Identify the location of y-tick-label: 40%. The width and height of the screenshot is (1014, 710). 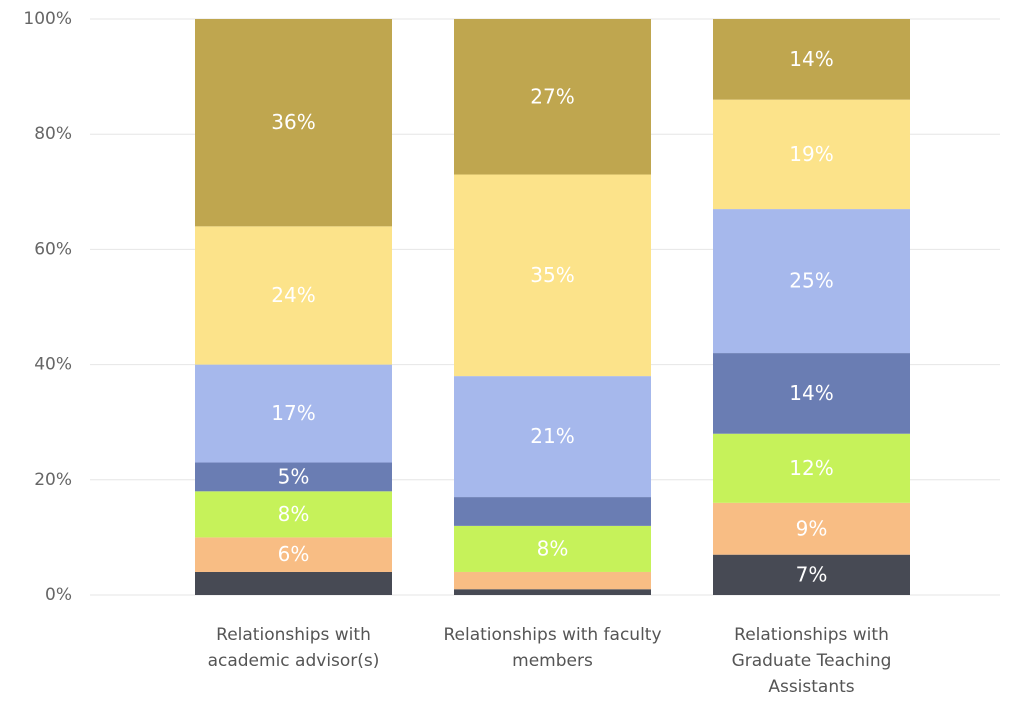
(53, 365).